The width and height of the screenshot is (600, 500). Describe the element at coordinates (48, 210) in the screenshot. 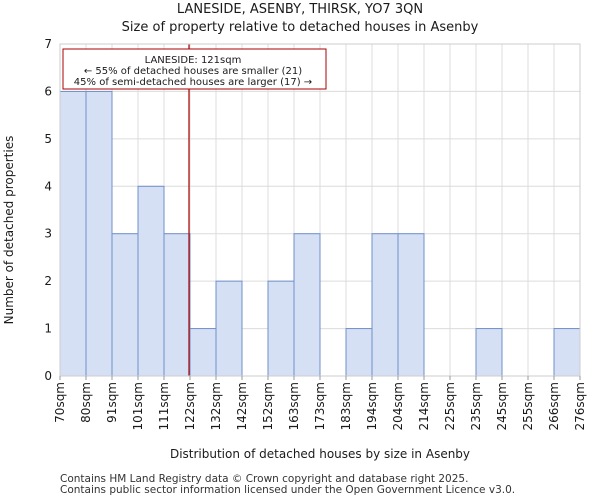

I see `y-tick-labels: 0 1 2 3 4 5 6 7` at that location.